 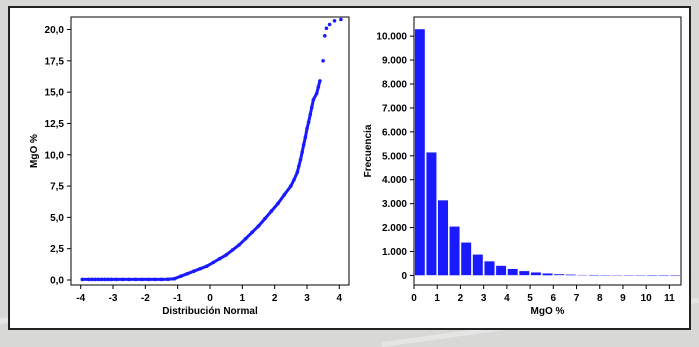 I want to click on qq-y-tick-label: 5,0, so click(x=57, y=218).